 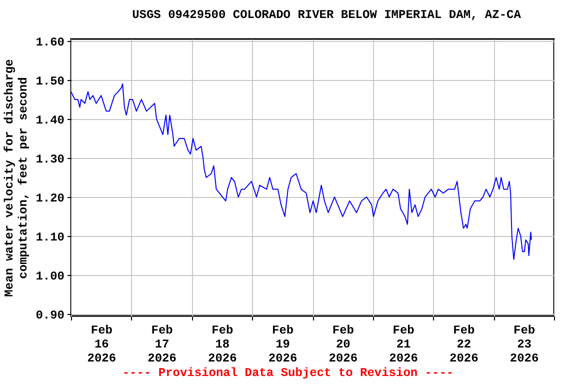 I want to click on x-tick-label: Feb 19 2026, so click(x=283, y=345).